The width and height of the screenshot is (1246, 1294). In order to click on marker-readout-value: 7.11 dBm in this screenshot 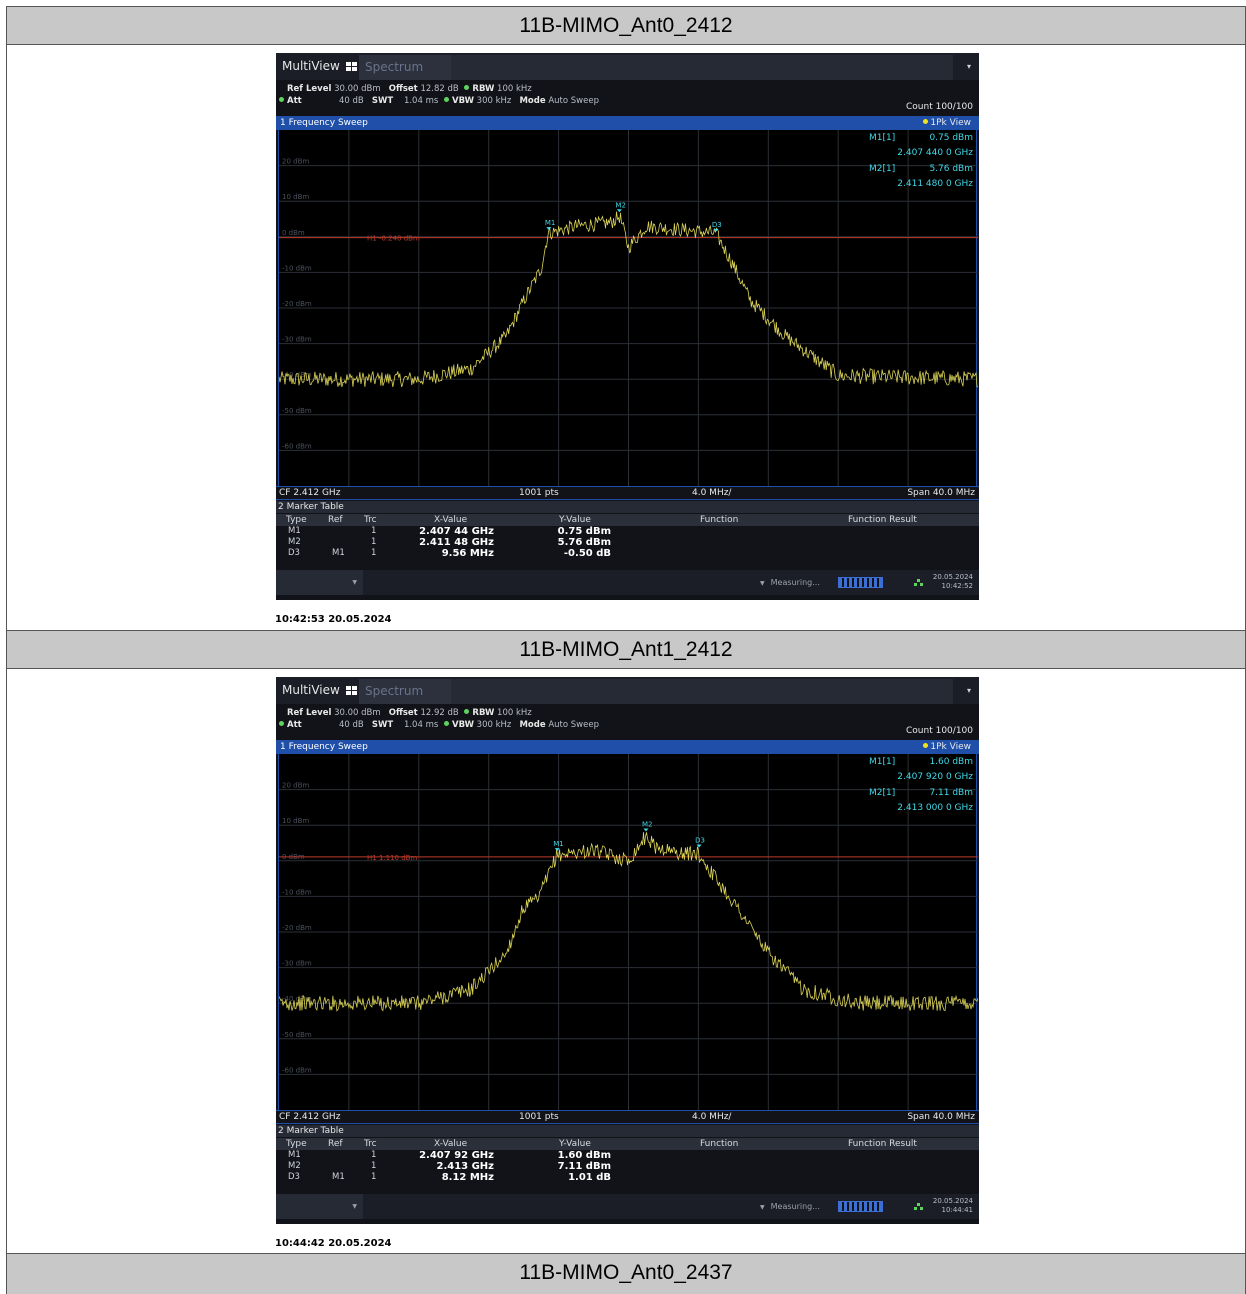, I will do `click(951, 793)`.